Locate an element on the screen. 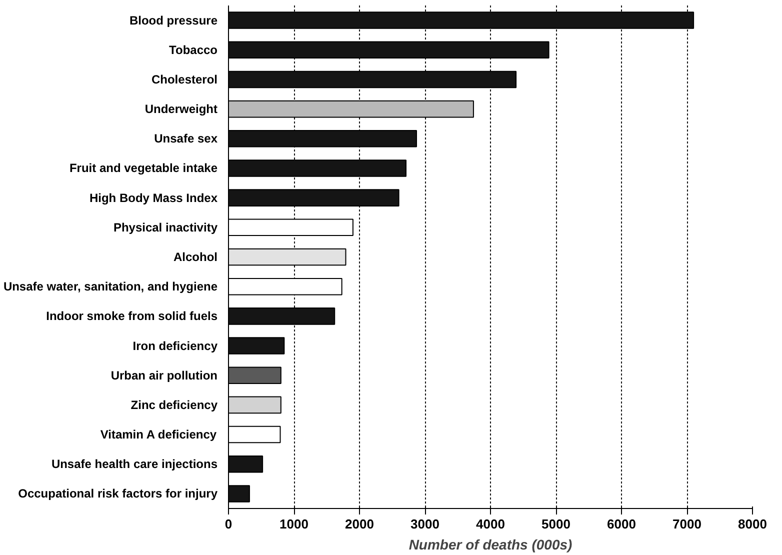  x-tick-label: 5000 is located at coordinates (556, 524).